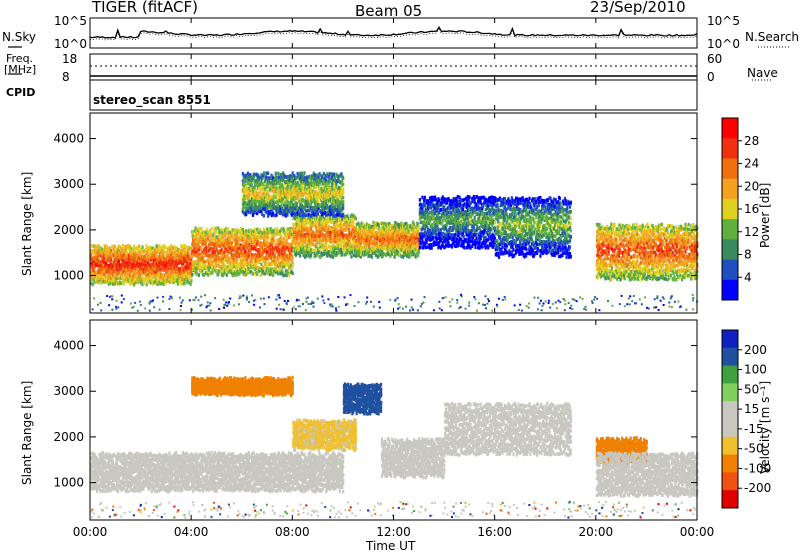 This screenshot has height=554, width=800. I want to click on radar-title: TIGER (fitACF), so click(145, 8).